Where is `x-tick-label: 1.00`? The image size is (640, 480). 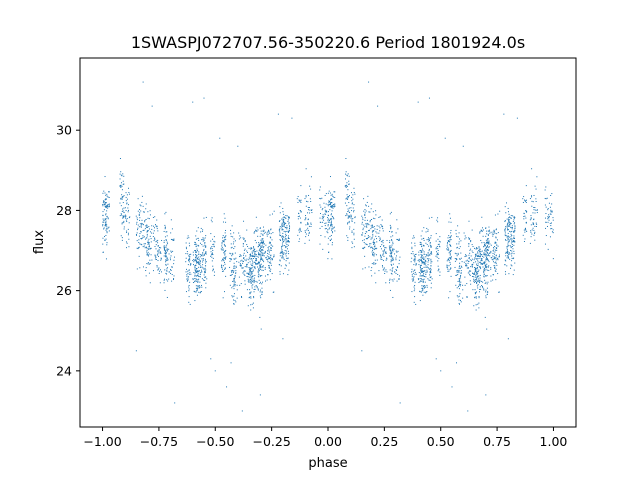 x-tick-label: 1.00 is located at coordinates (554, 441).